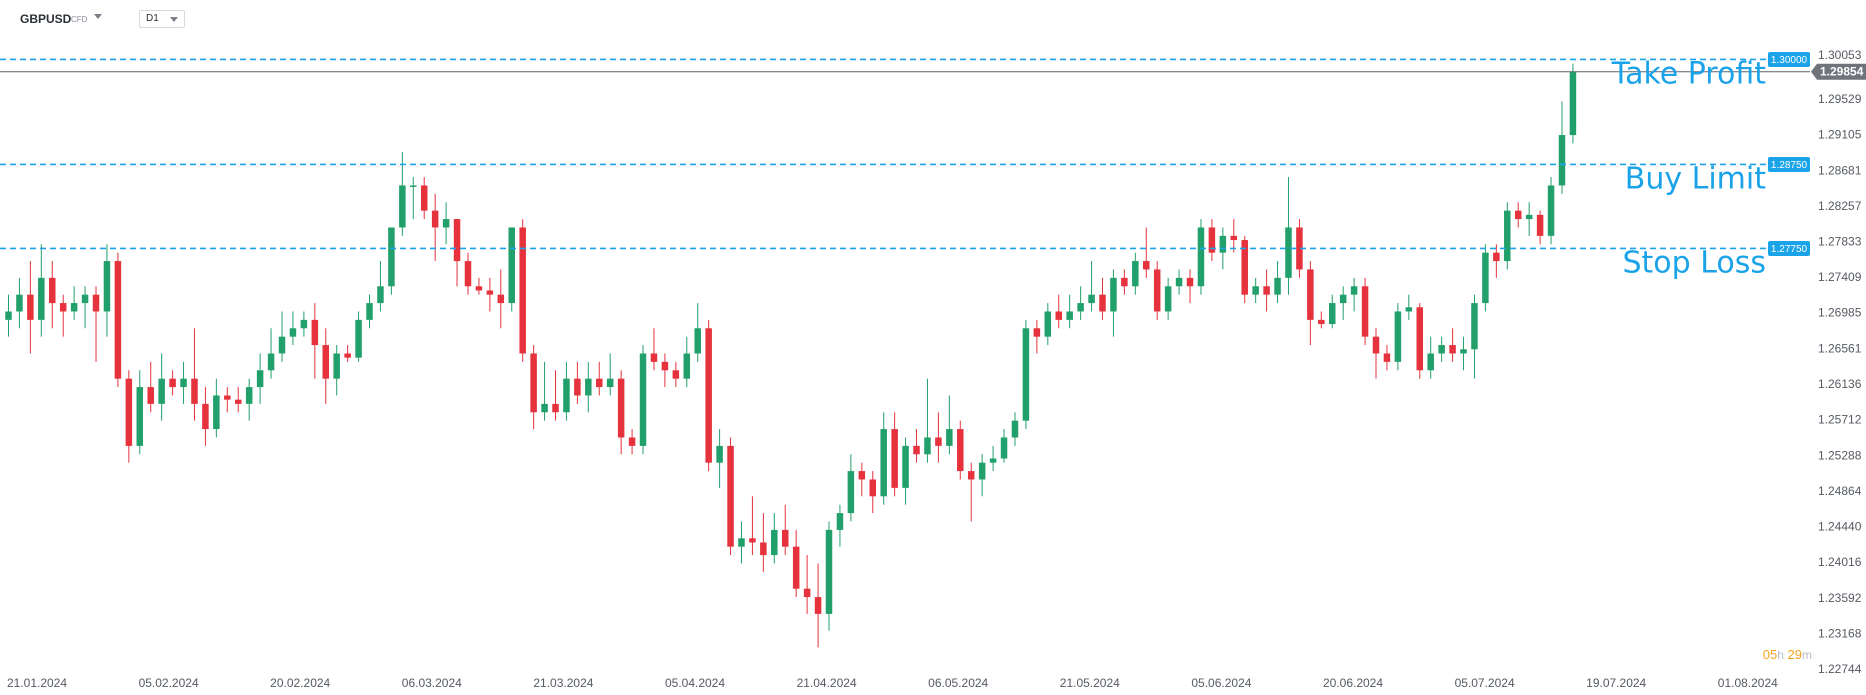 The height and width of the screenshot is (695, 1866). I want to click on x-tick-label: 21.05.2024, so click(1090, 683).